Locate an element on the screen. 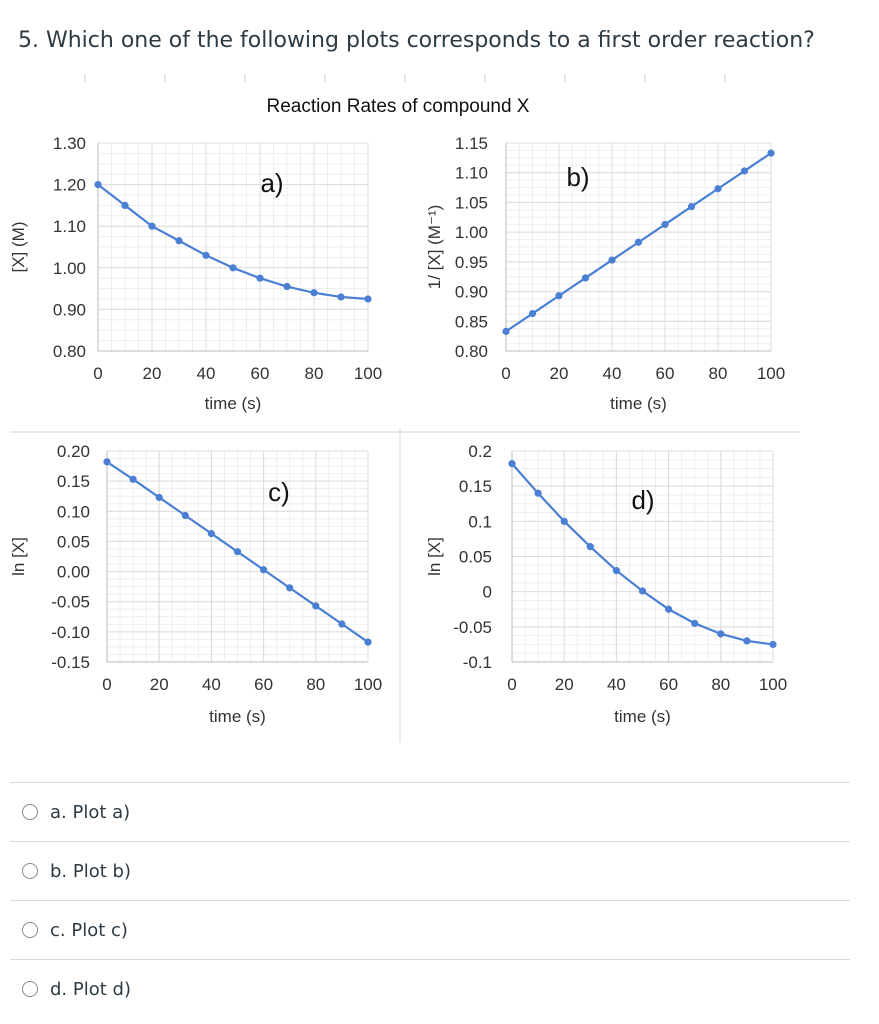 The height and width of the screenshot is (1024, 879). y-tick-label: 0.2 is located at coordinates (480, 451).